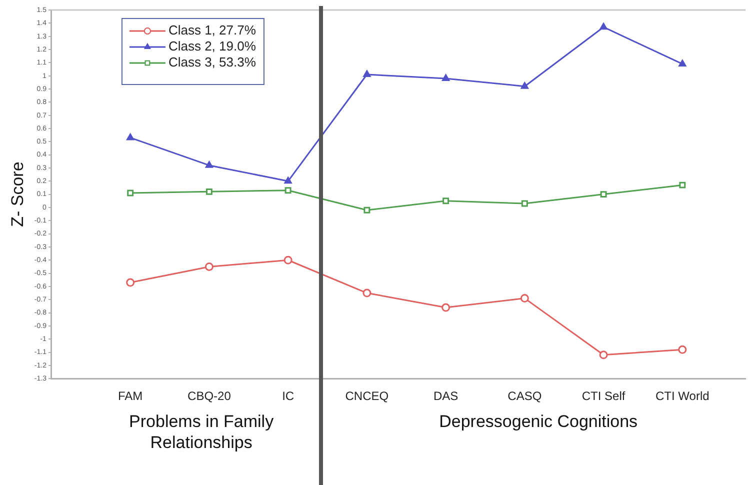 The width and height of the screenshot is (751, 485). What do you see at coordinates (130, 396) in the screenshot?
I see `x-tick-label: FAM` at bounding box center [130, 396].